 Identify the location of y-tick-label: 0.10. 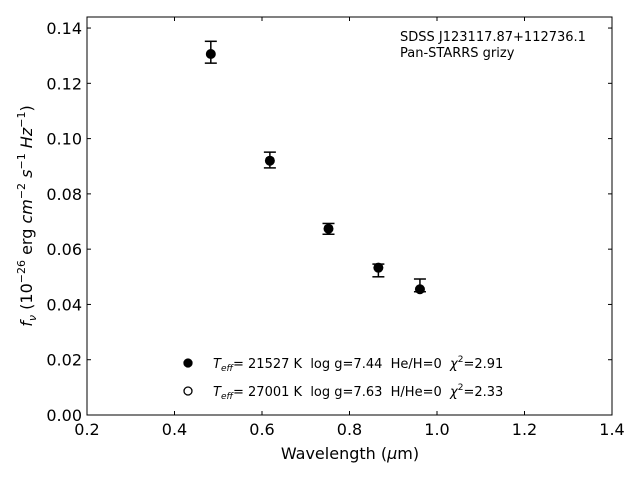
(64, 139).